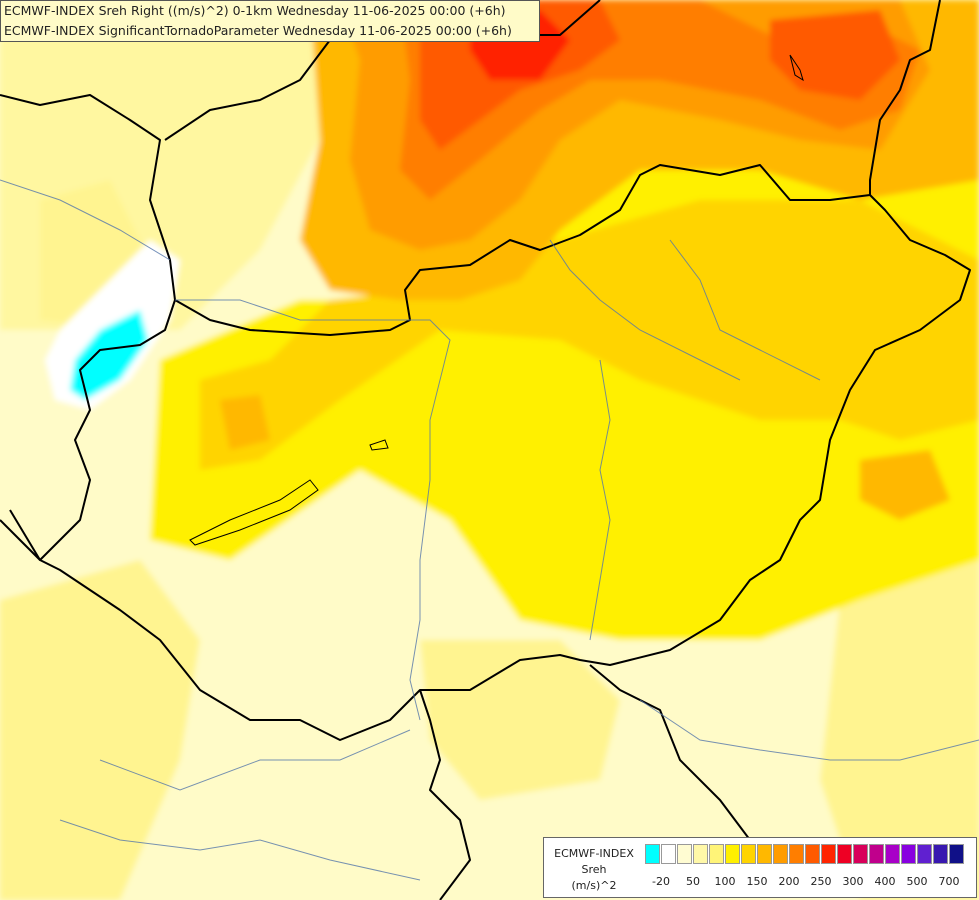 The image size is (979, 900). Describe the element at coordinates (594, 885) in the screenshot. I see `legend-unit: (m/s)^2` at that location.